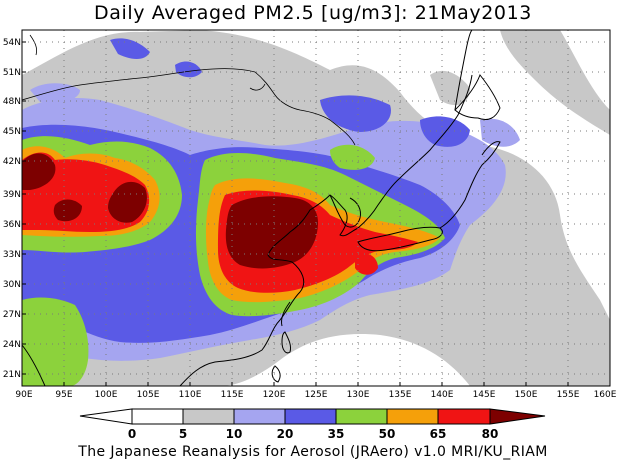 The image size is (626, 466). What do you see at coordinates (63, 395) in the screenshot?
I see `lon-label: 95E` at bounding box center [63, 395].